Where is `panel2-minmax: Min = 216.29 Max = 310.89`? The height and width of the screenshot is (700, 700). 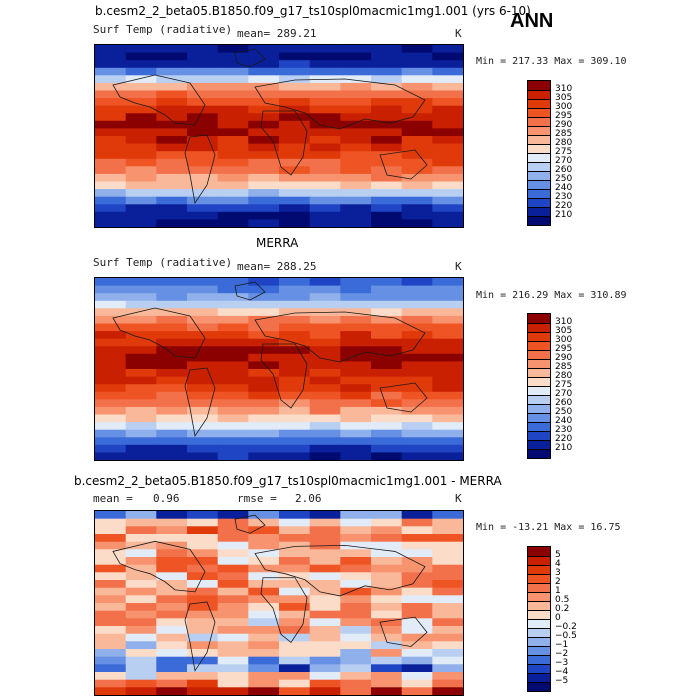 panel2-minmax: Min = 216.29 Max = 310.89 is located at coordinates (551, 295).